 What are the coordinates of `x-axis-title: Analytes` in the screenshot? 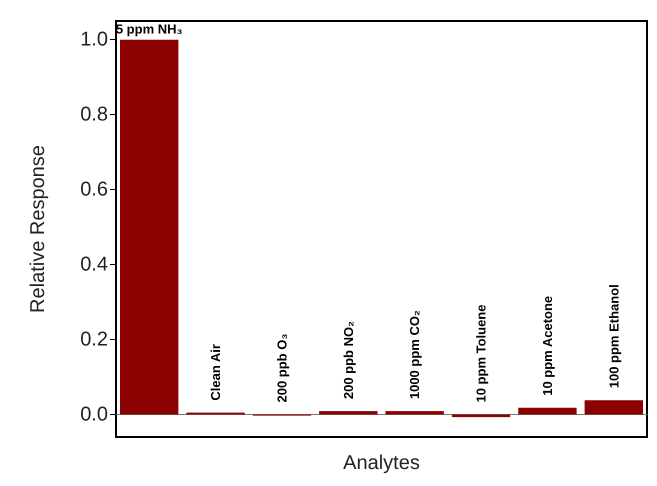 It's located at (381, 463).